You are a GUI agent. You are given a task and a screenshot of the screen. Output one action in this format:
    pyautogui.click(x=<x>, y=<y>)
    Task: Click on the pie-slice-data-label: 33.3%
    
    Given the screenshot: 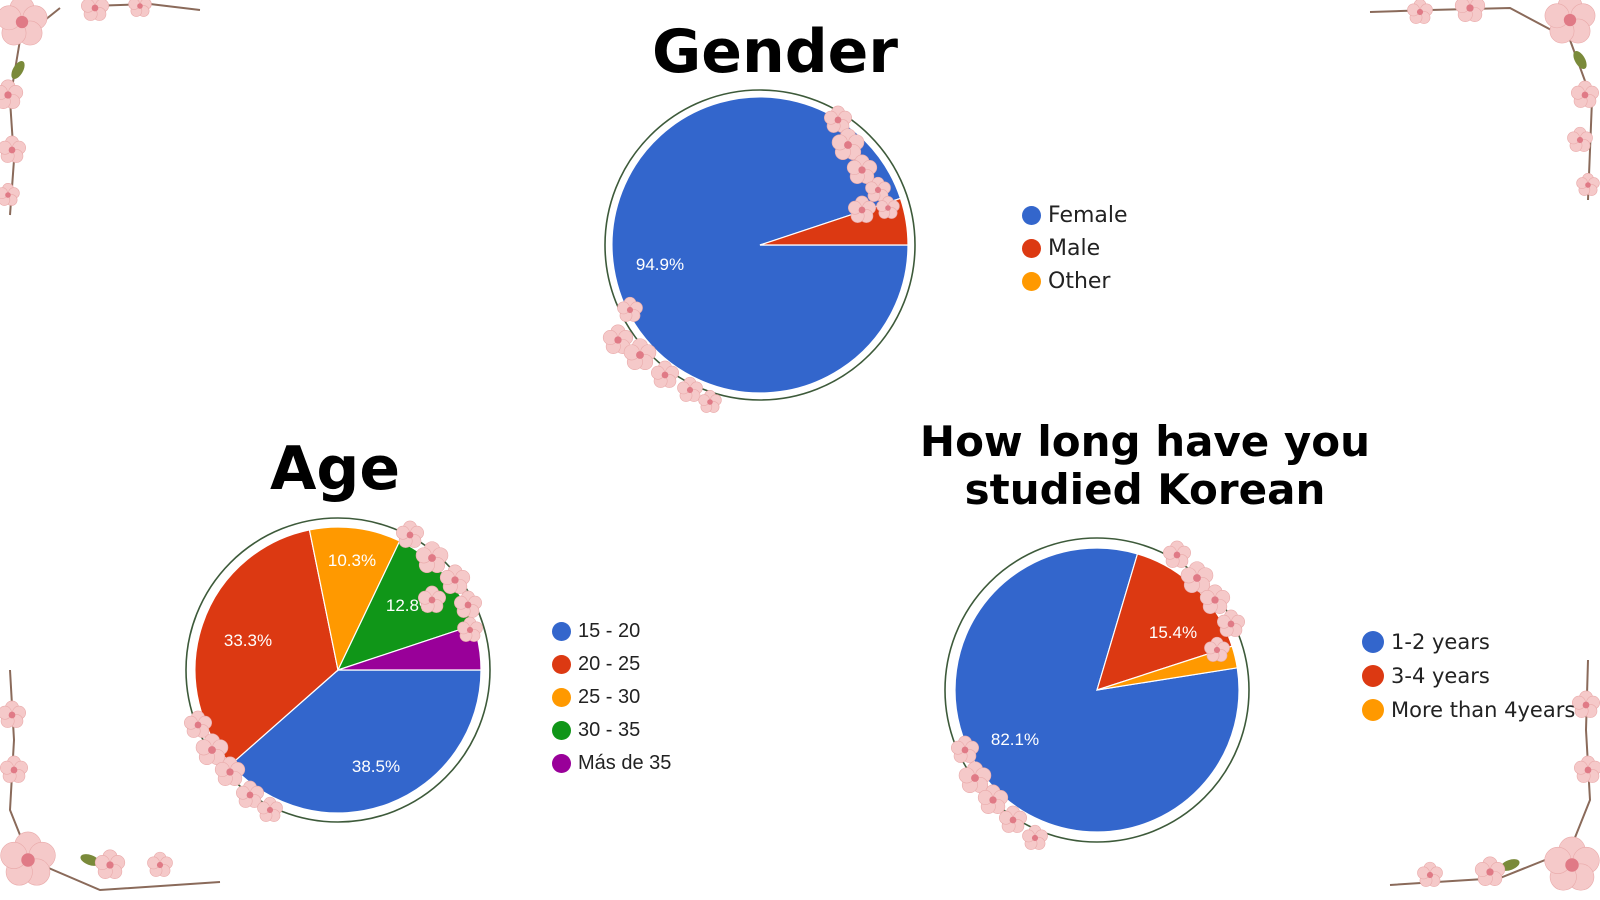 What is the action you would take?
    pyautogui.click(x=248, y=640)
    